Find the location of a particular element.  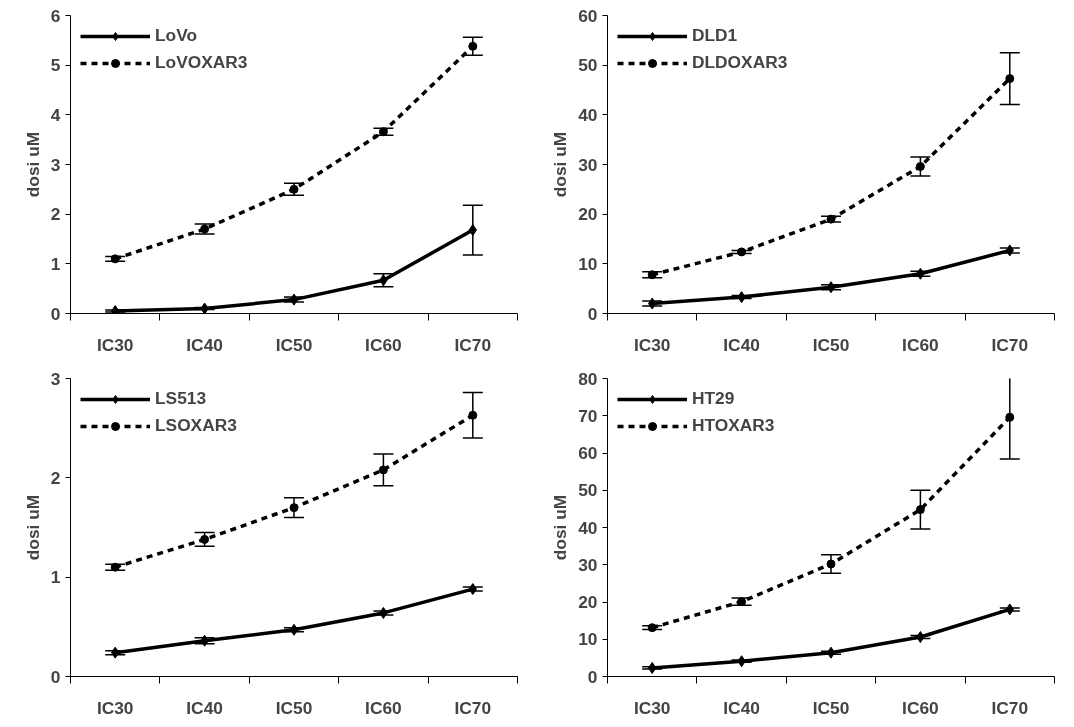

y-tick-label: 4 is located at coordinates (55, 114).